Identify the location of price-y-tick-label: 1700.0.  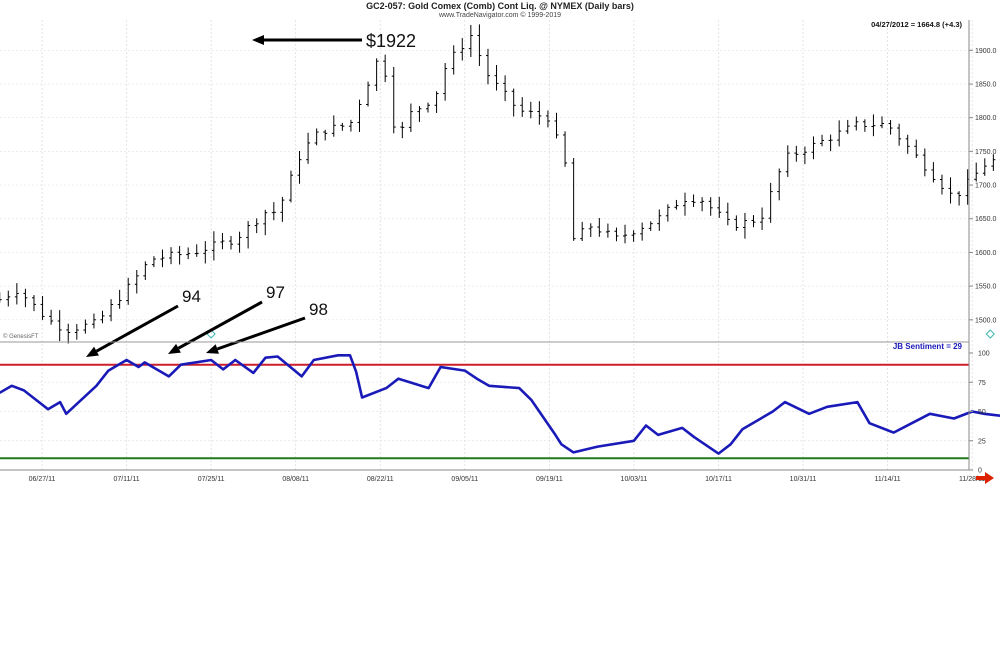
(986, 186).